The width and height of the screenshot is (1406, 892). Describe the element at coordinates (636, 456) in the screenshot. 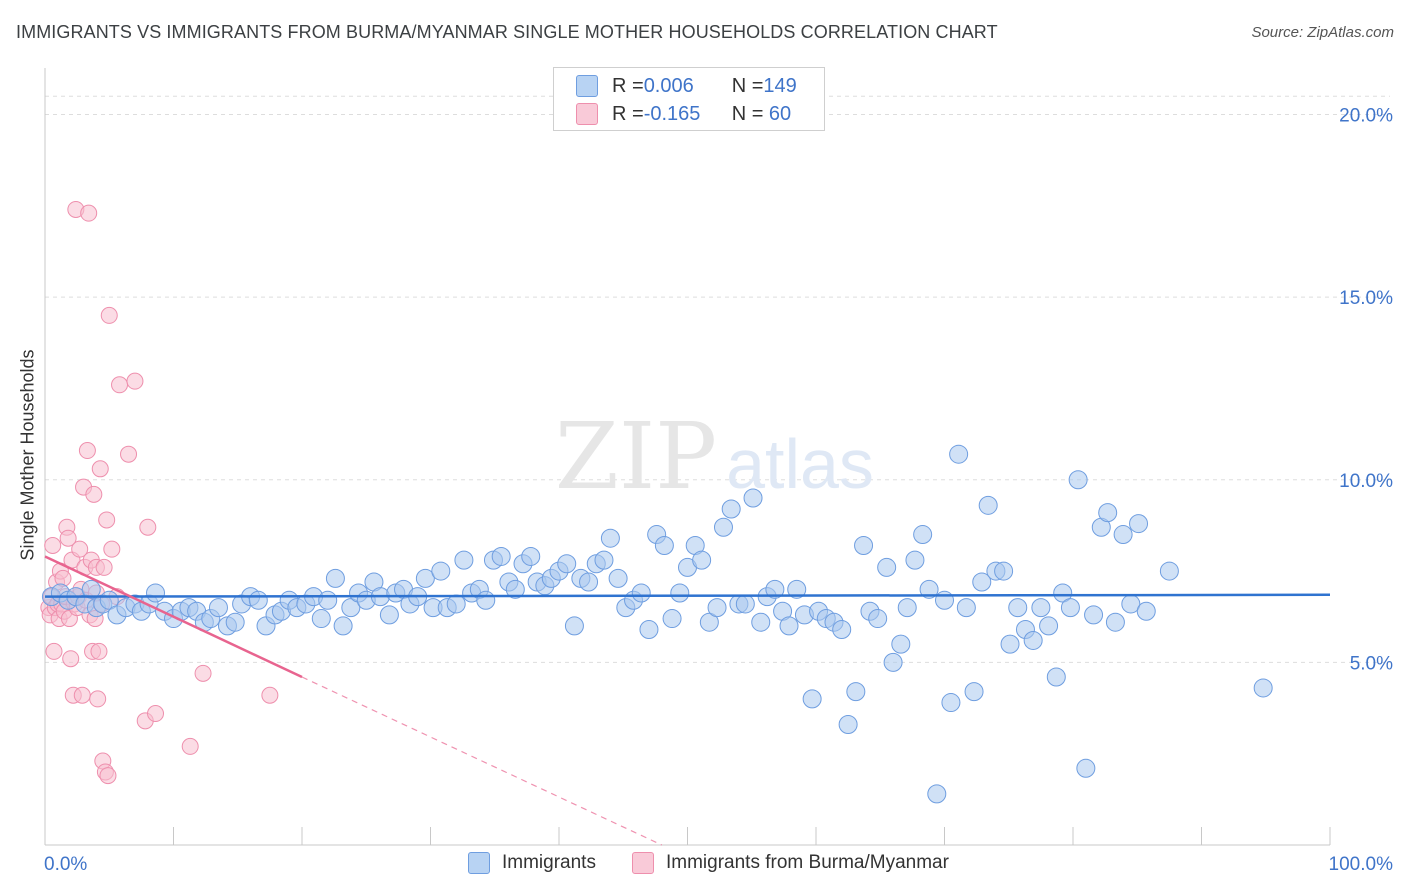

I see `watermark-zip: ZIP` at that location.